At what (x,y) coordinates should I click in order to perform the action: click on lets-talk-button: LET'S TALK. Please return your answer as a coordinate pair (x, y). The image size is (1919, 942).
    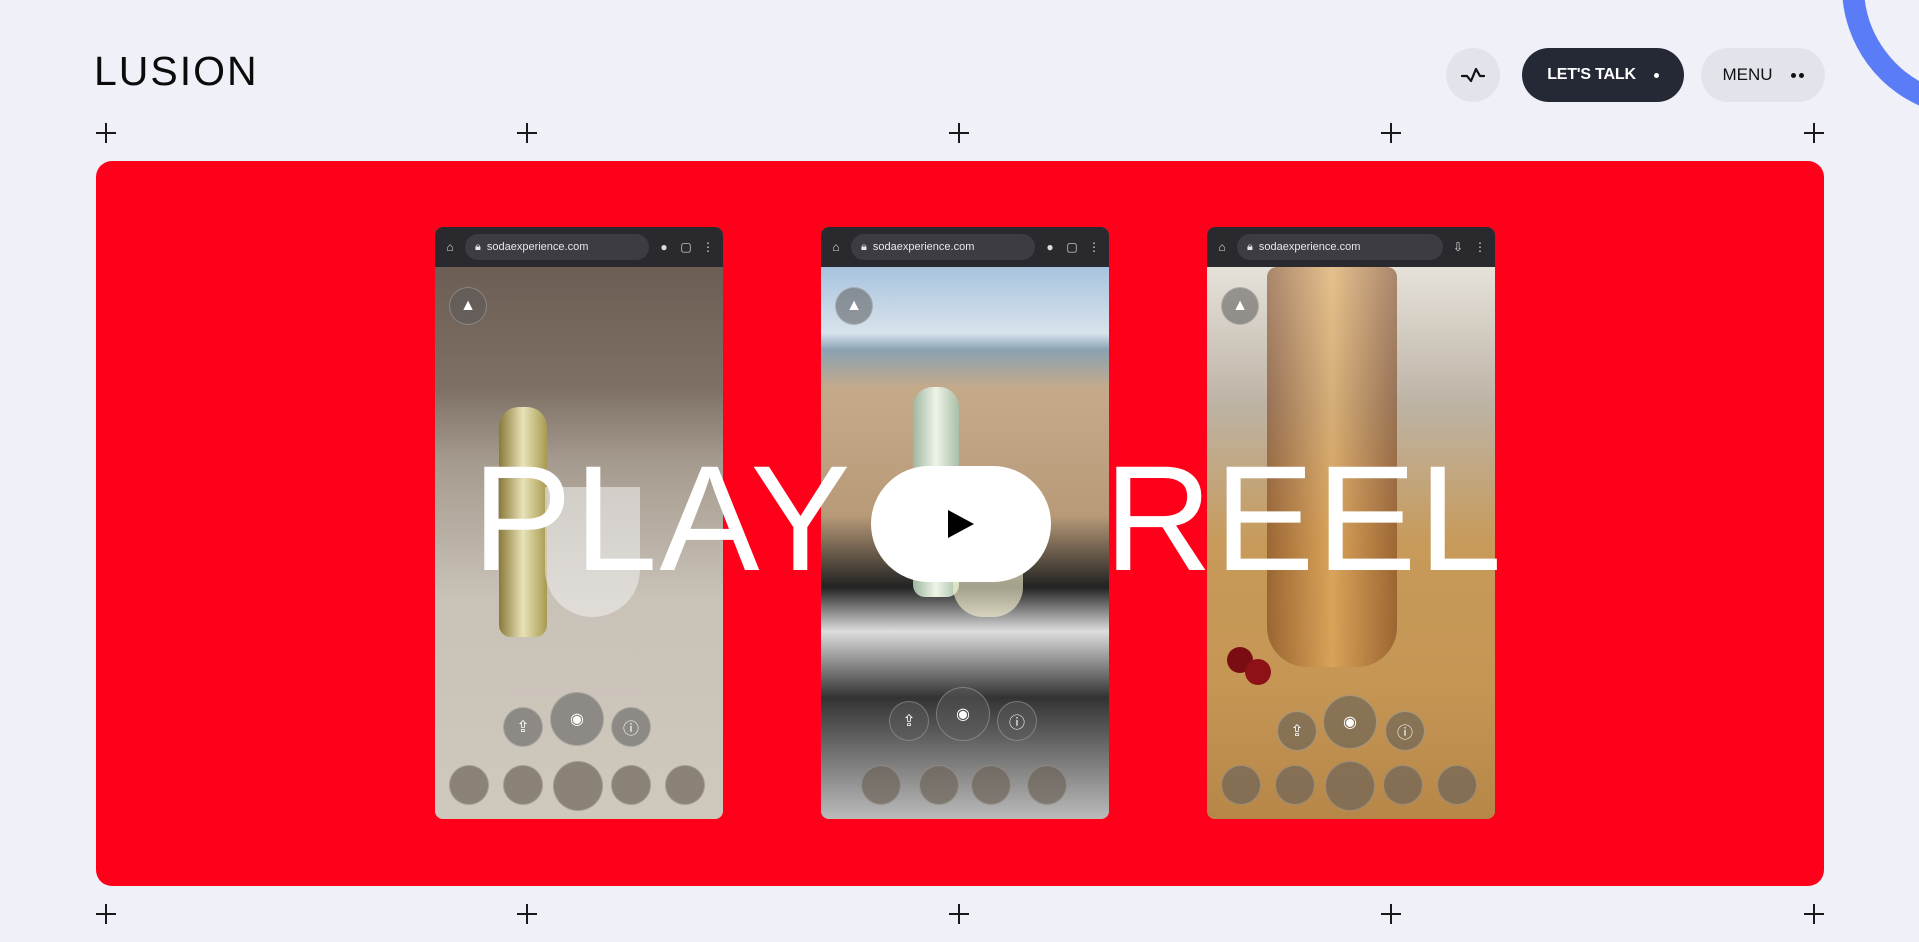
    Looking at the image, I should click on (1603, 75).